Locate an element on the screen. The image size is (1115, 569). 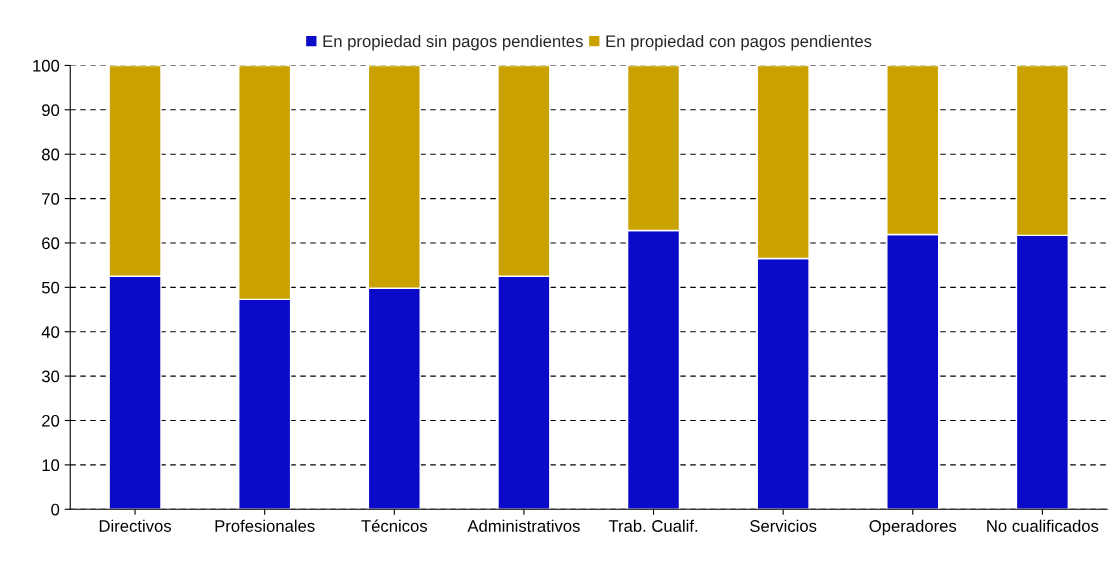
y-tick-label: 70 is located at coordinates (51, 198).